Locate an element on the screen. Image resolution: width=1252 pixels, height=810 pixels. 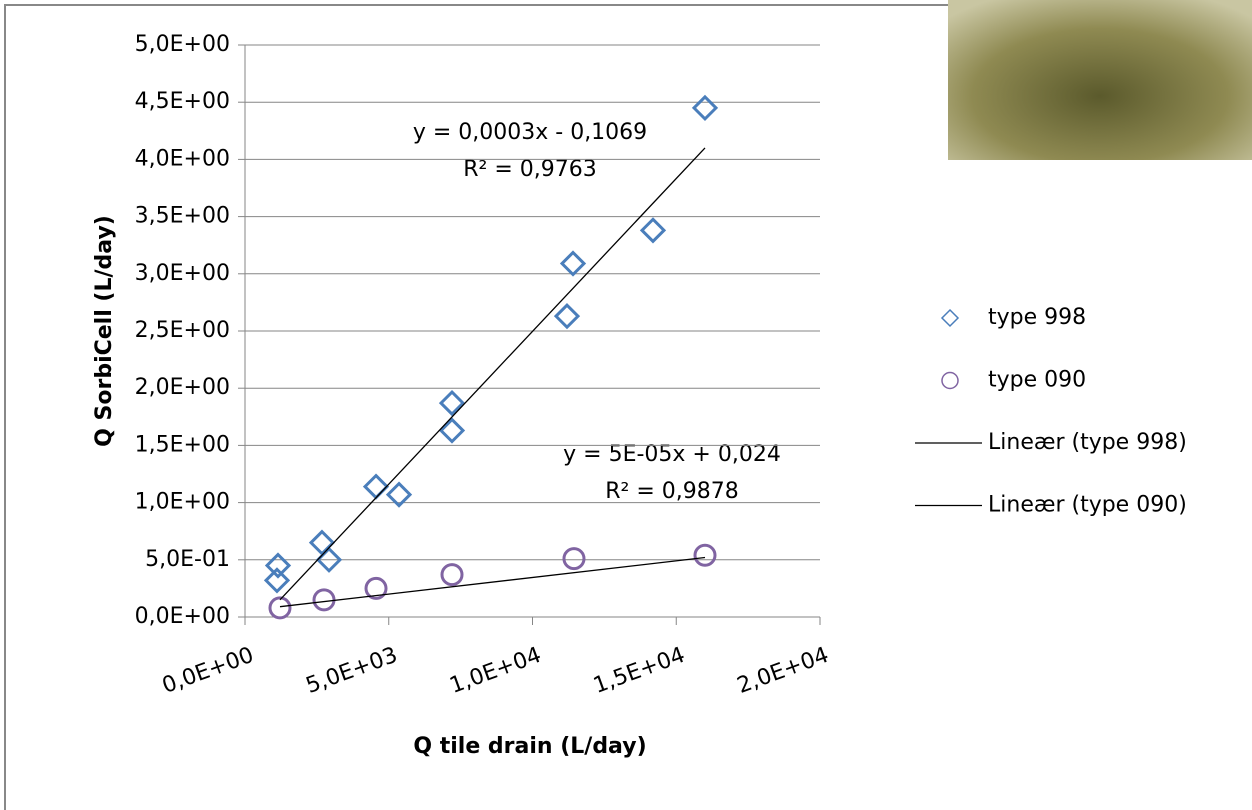
trend-equation: y = 0,0003x - 0,1069 is located at coordinates (530, 132).